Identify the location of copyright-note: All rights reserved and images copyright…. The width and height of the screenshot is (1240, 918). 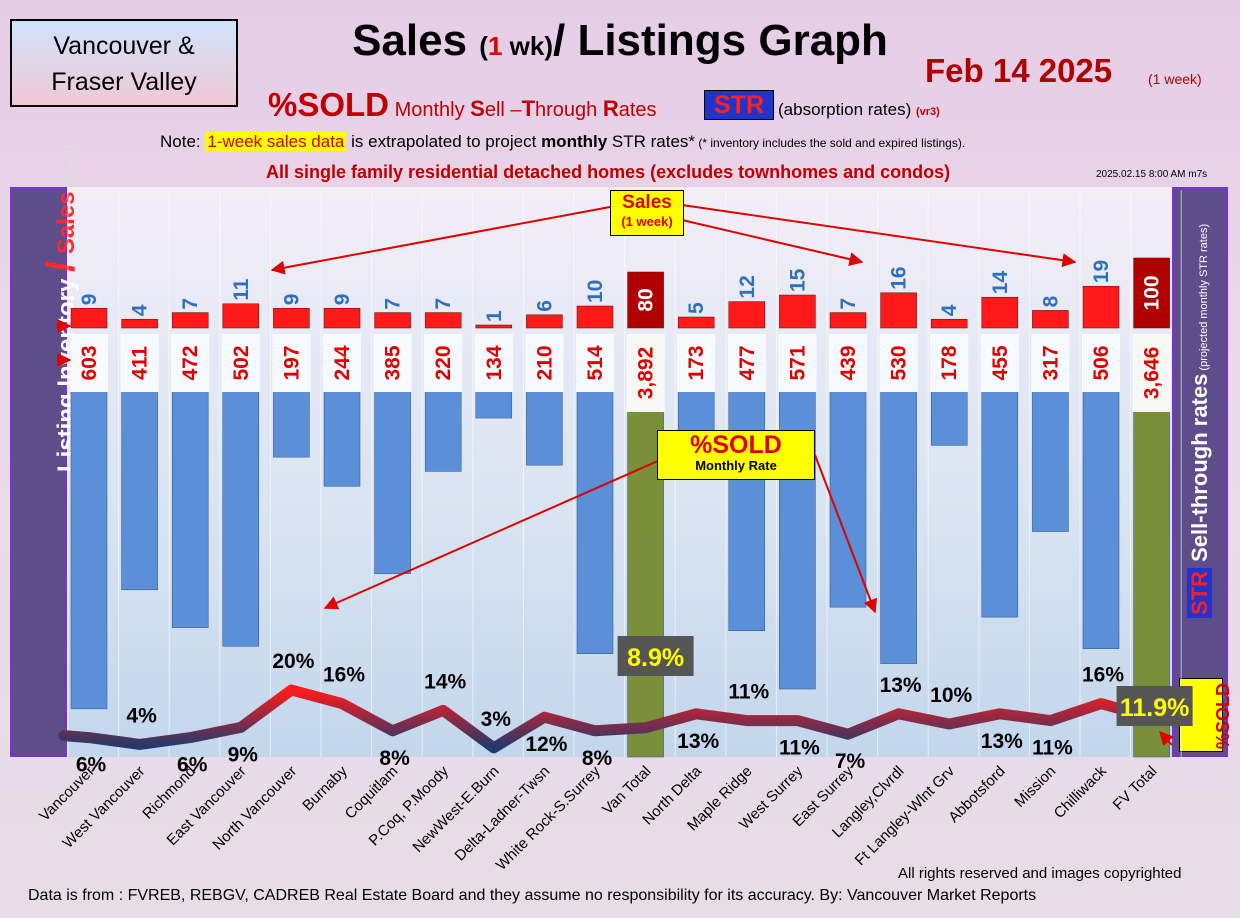
(1040, 873).